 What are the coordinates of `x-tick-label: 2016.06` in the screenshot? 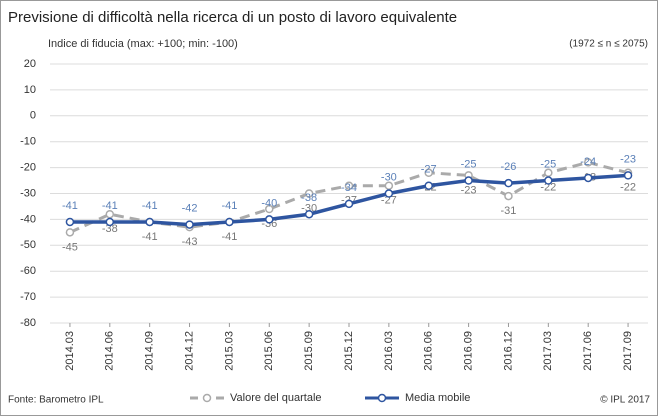 It's located at (429, 351).